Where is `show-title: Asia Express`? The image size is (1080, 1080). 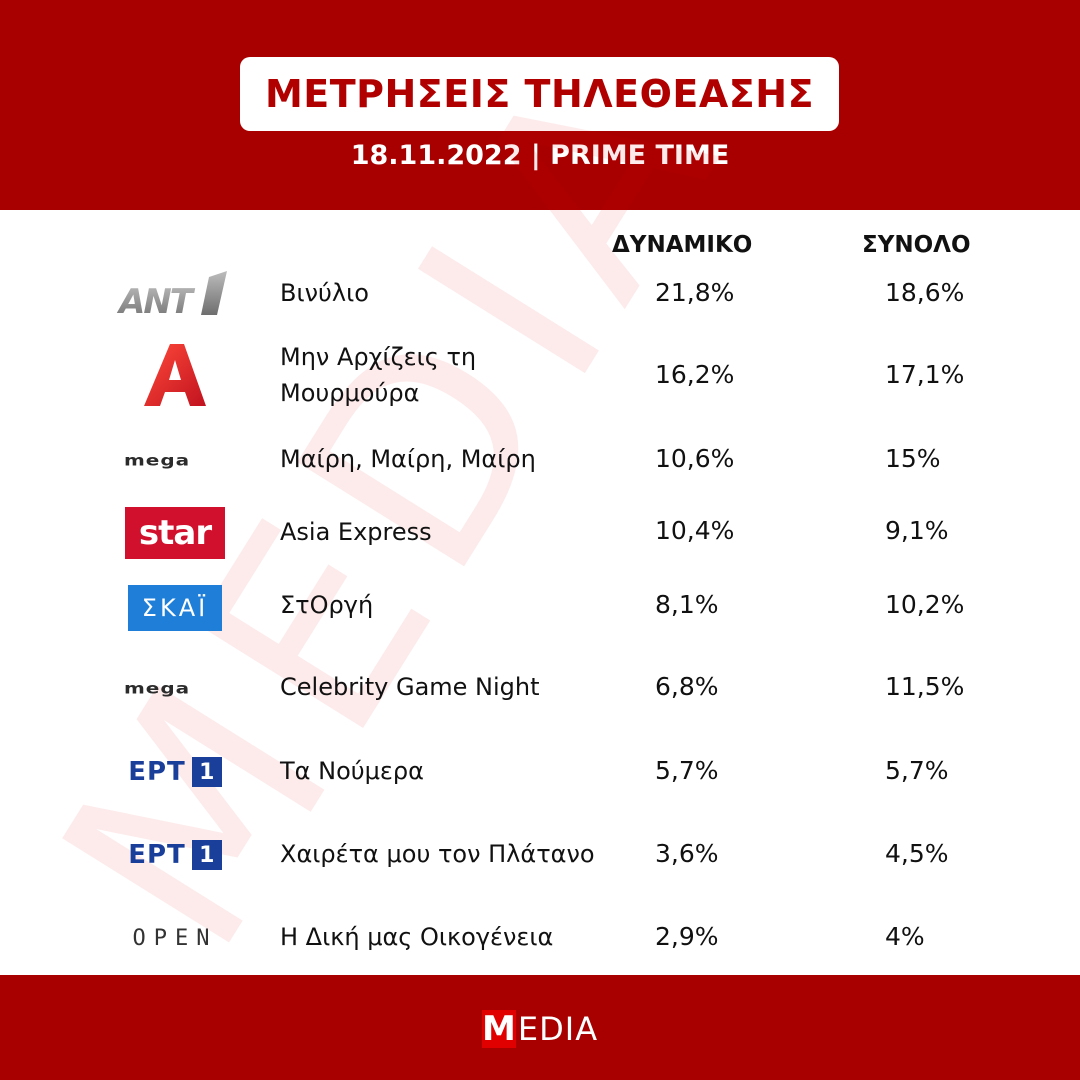 show-title: Asia Express is located at coordinates (356, 532).